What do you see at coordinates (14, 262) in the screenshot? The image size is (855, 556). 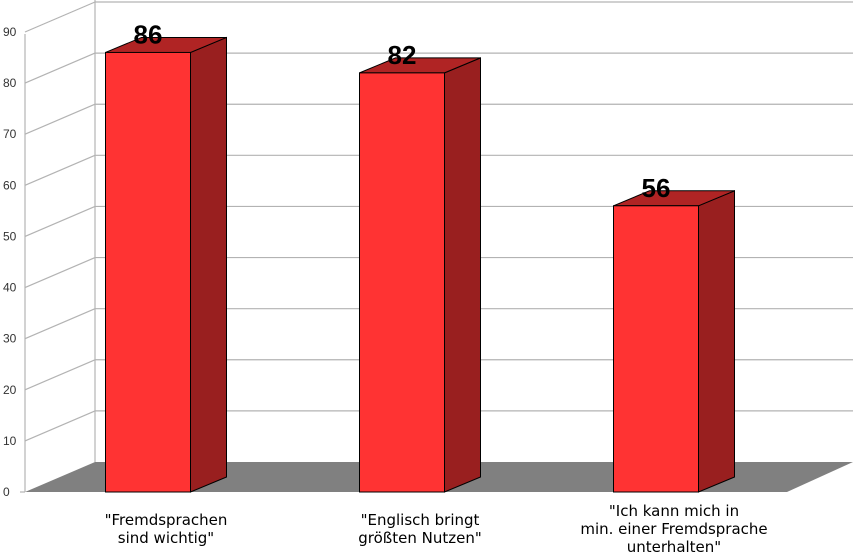 I see `y-axis: 0 10 20 30 40 50 60 70 80 90` at bounding box center [14, 262].